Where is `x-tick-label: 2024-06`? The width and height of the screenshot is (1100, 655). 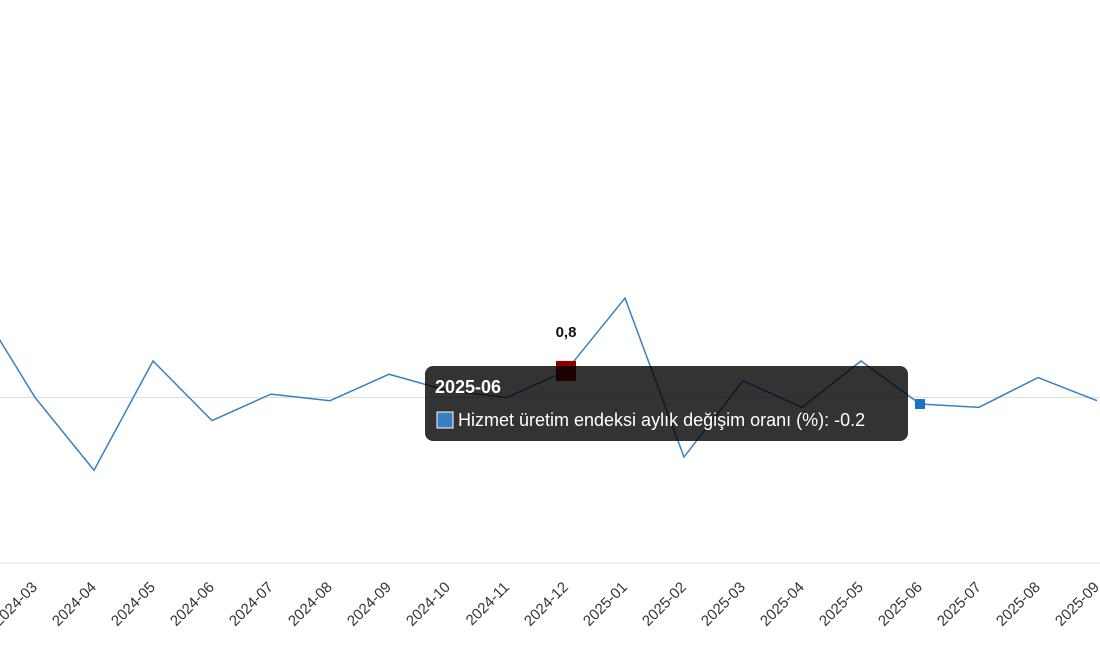
x-tick-label: 2024-06 is located at coordinates (192, 604).